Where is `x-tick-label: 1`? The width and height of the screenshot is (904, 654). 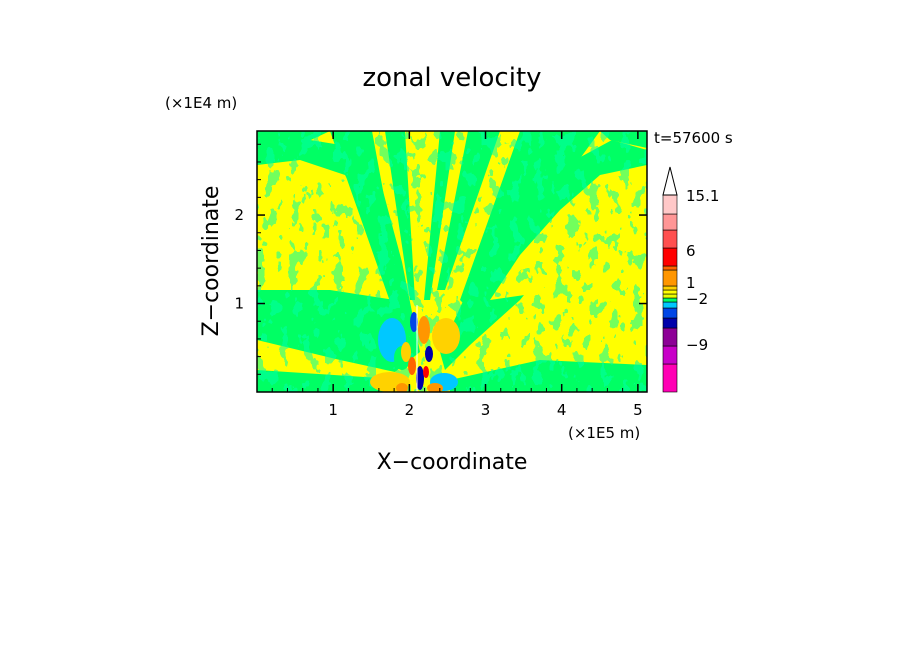
x-tick-label: 1 is located at coordinates (333, 410).